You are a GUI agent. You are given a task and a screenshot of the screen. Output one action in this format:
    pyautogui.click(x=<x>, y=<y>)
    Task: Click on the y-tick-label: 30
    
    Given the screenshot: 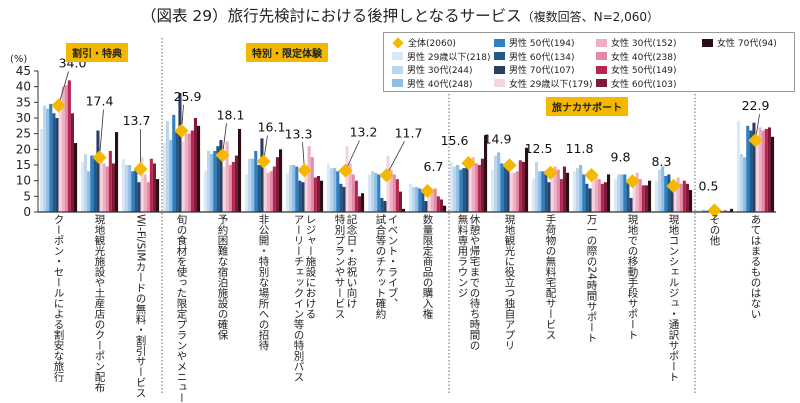 What is the action you would take?
    pyautogui.click(x=23, y=118)
    